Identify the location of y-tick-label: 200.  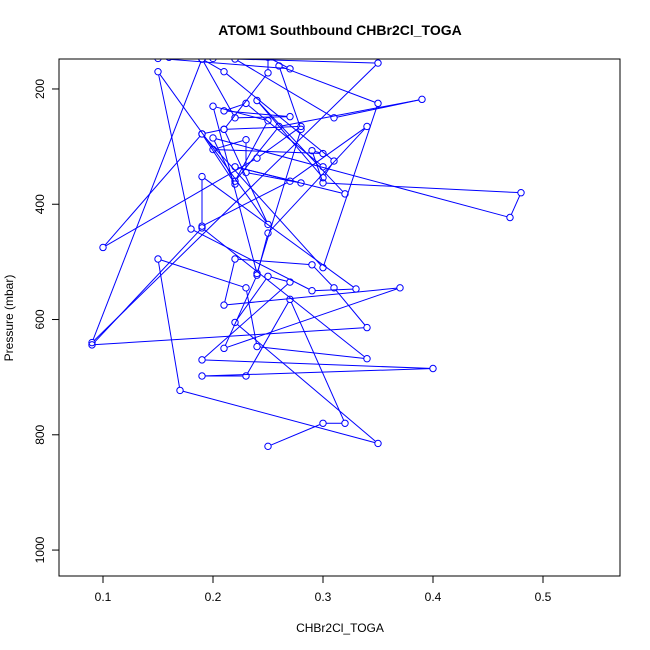
(40, 89).